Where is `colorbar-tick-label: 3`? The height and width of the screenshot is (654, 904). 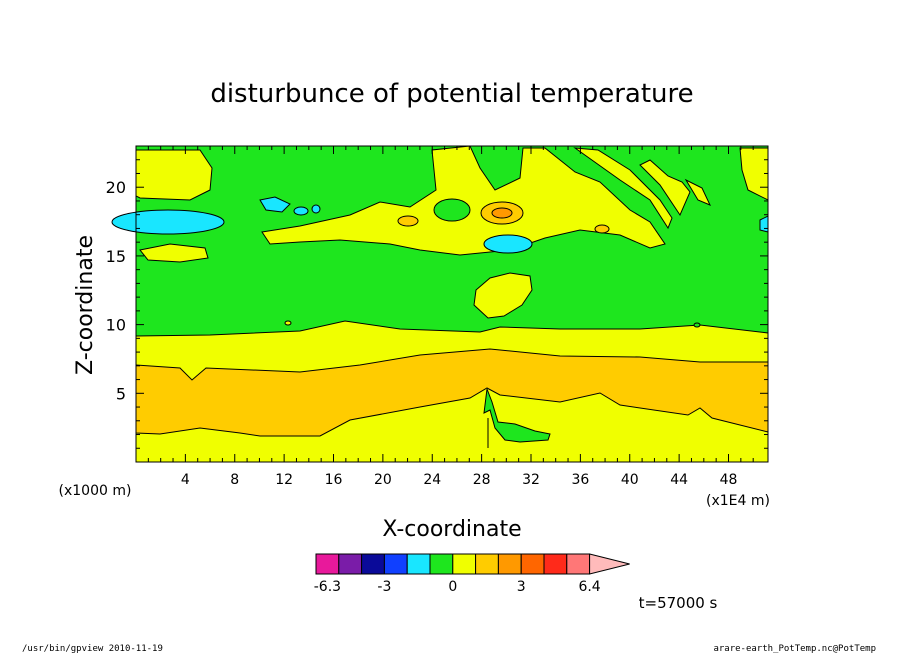
colorbar-tick-label: 3 is located at coordinates (521, 587).